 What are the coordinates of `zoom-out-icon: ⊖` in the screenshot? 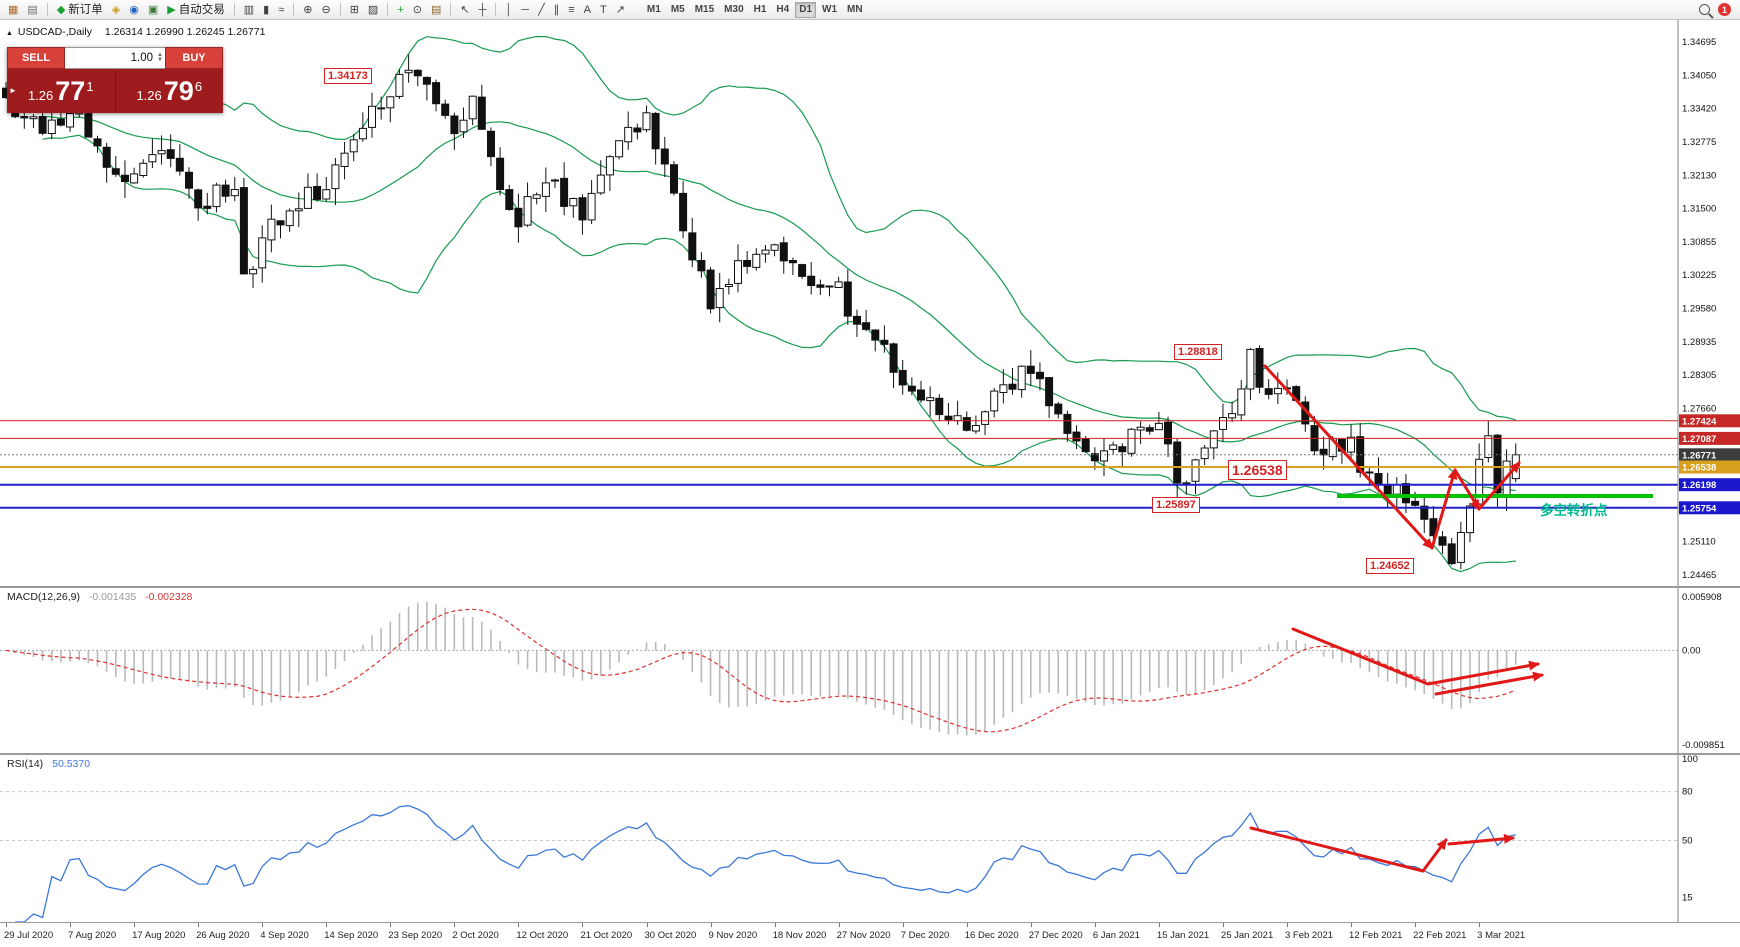 It's located at (325, 10).